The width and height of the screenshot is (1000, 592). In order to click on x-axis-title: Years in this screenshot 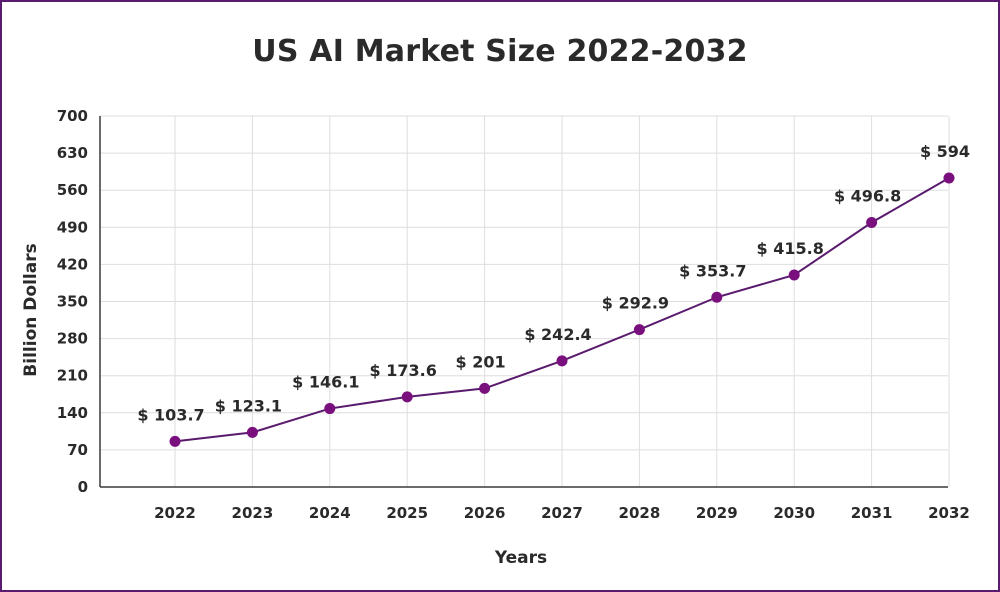, I will do `click(520, 558)`.